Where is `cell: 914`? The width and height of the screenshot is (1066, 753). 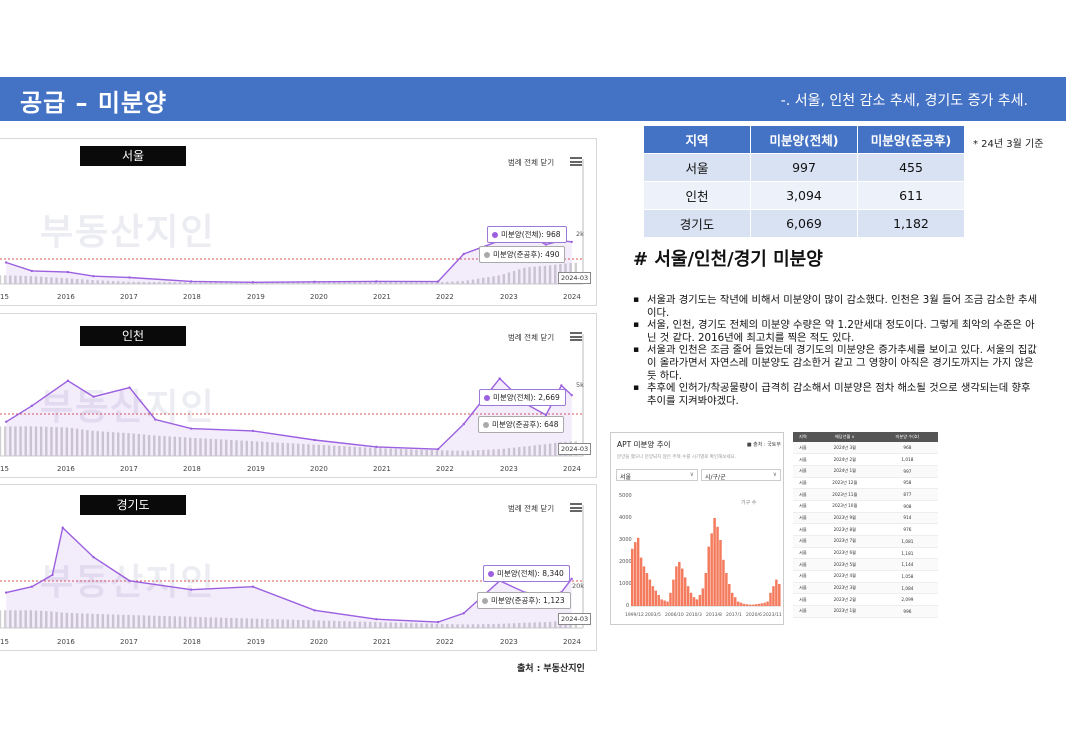 cell: 914 is located at coordinates (907, 518).